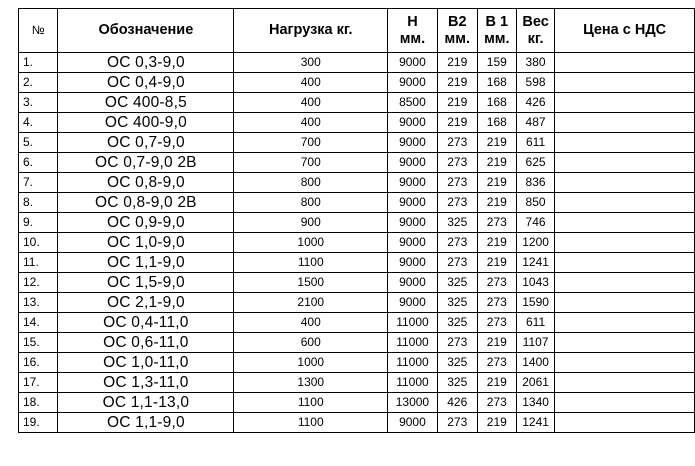 This screenshot has width=695, height=466. I want to click on table-row: 14. ОС 0,4-11,0 400 11000 325 273 611, so click(356, 322).